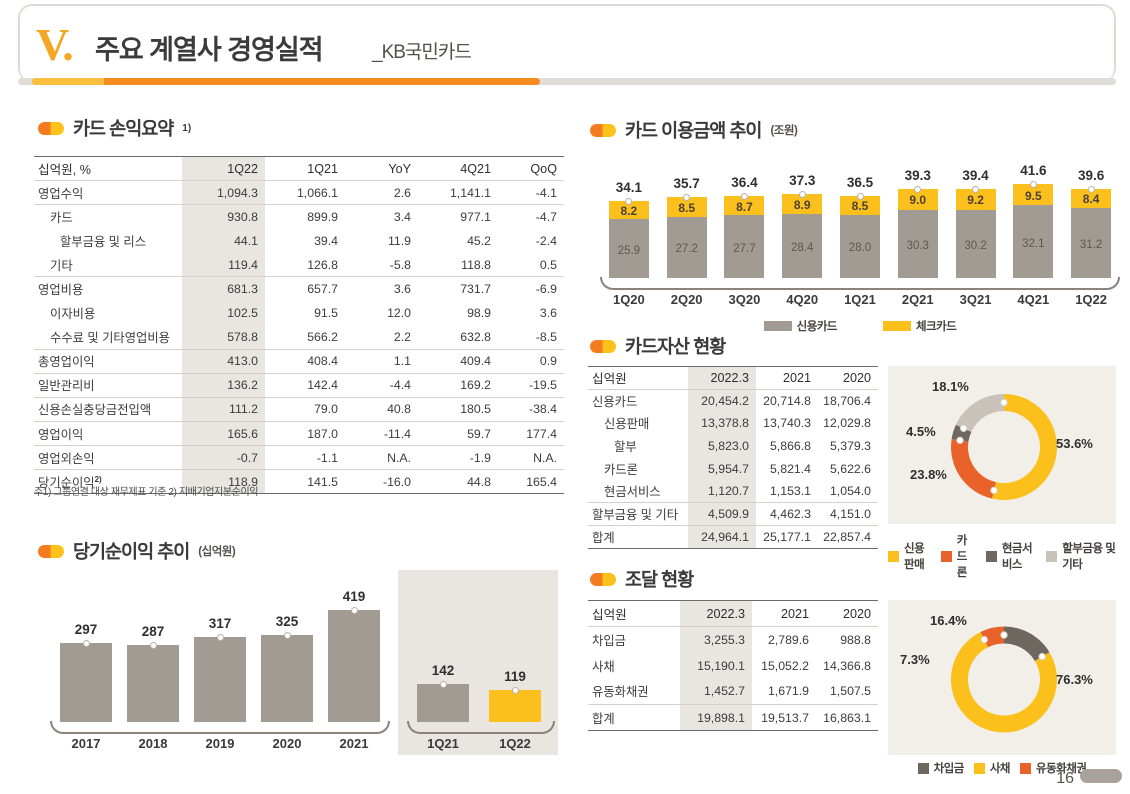 Image resolution: width=1130 pixels, height=794 pixels. I want to click on bar-value-check: 8.7, so click(744, 206).